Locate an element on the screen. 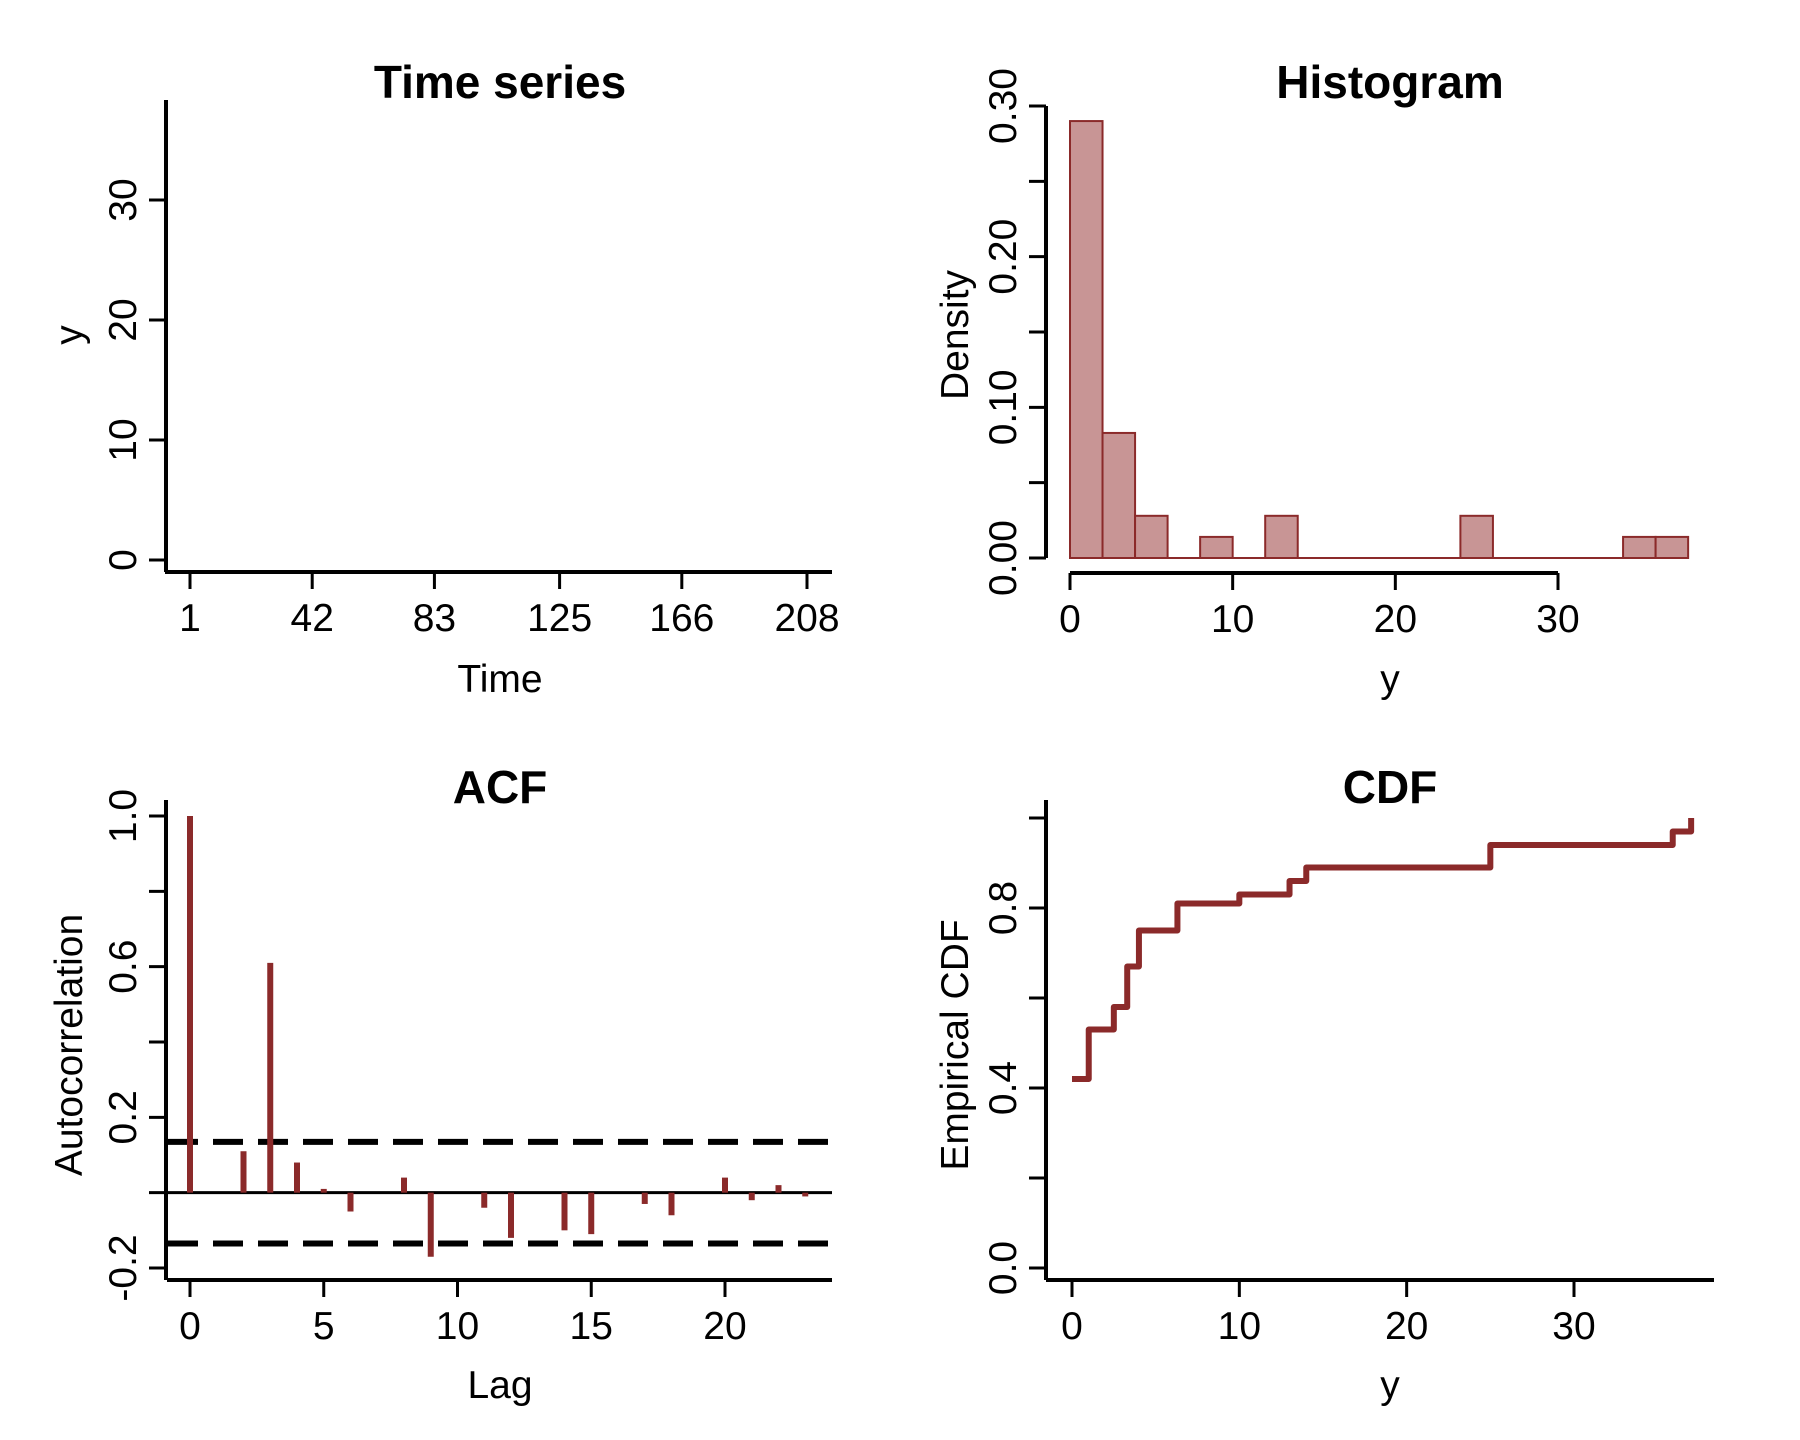 The image size is (1800, 1440). histogram-xlabel: y is located at coordinates (1390, 679).